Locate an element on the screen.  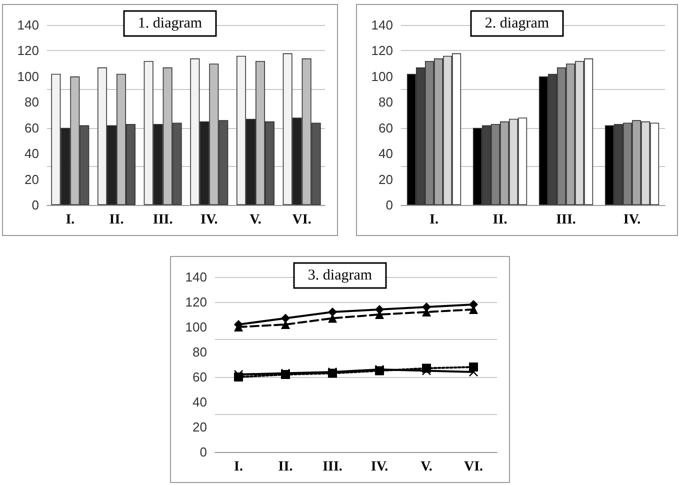
chart-title: 2. diagram is located at coordinates (517, 24).